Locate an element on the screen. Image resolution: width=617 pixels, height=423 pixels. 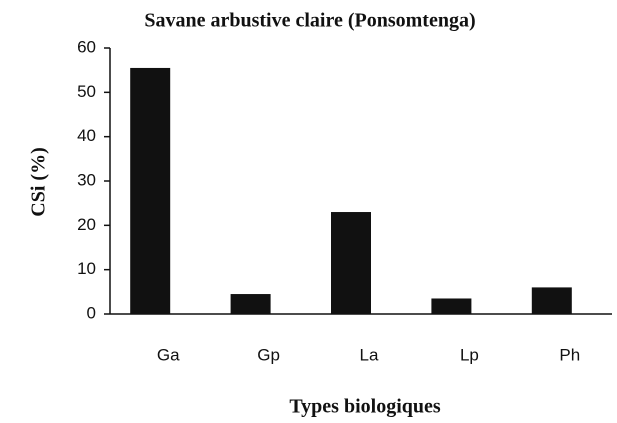
x-tick-label: Lp is located at coordinates (469, 354).